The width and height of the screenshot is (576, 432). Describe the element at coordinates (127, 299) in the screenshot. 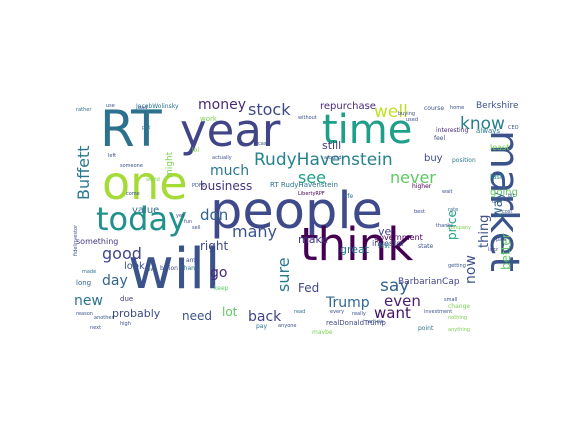

I see `word: due` at that location.